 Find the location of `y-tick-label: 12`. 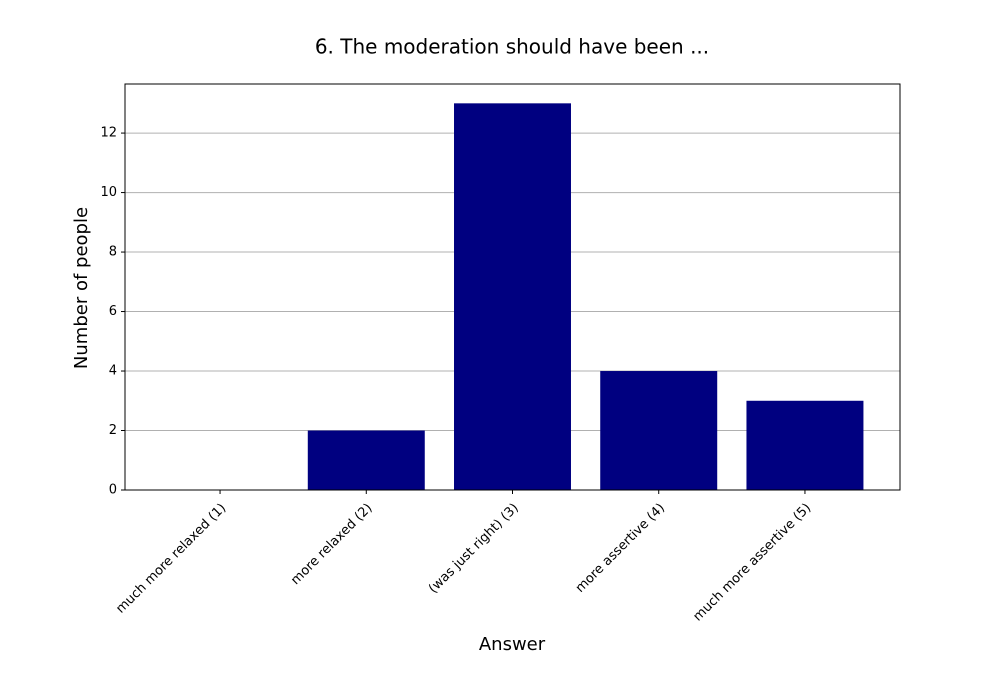

y-tick-label: 12 is located at coordinates (108, 133).